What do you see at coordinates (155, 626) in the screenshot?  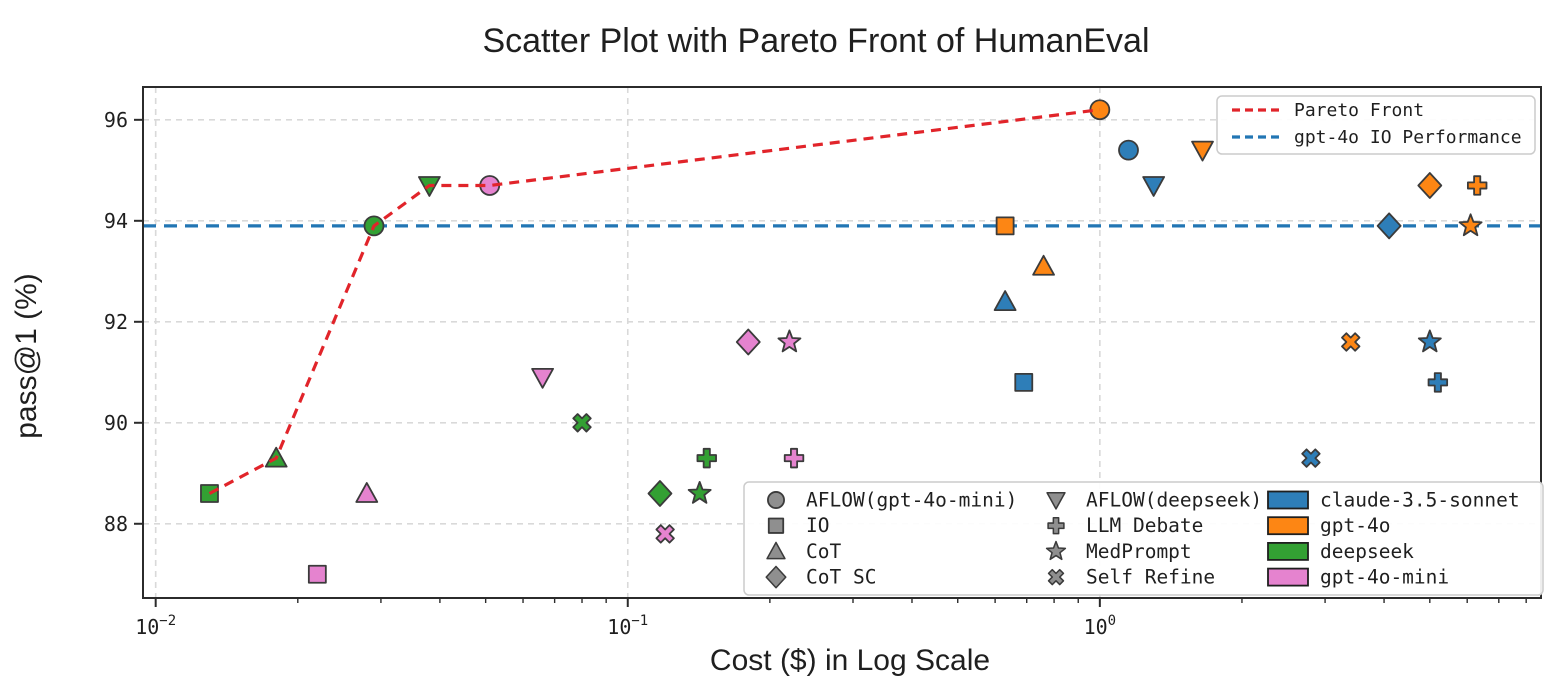 I see `x-tick-label: 10⁻²` at bounding box center [155, 626].